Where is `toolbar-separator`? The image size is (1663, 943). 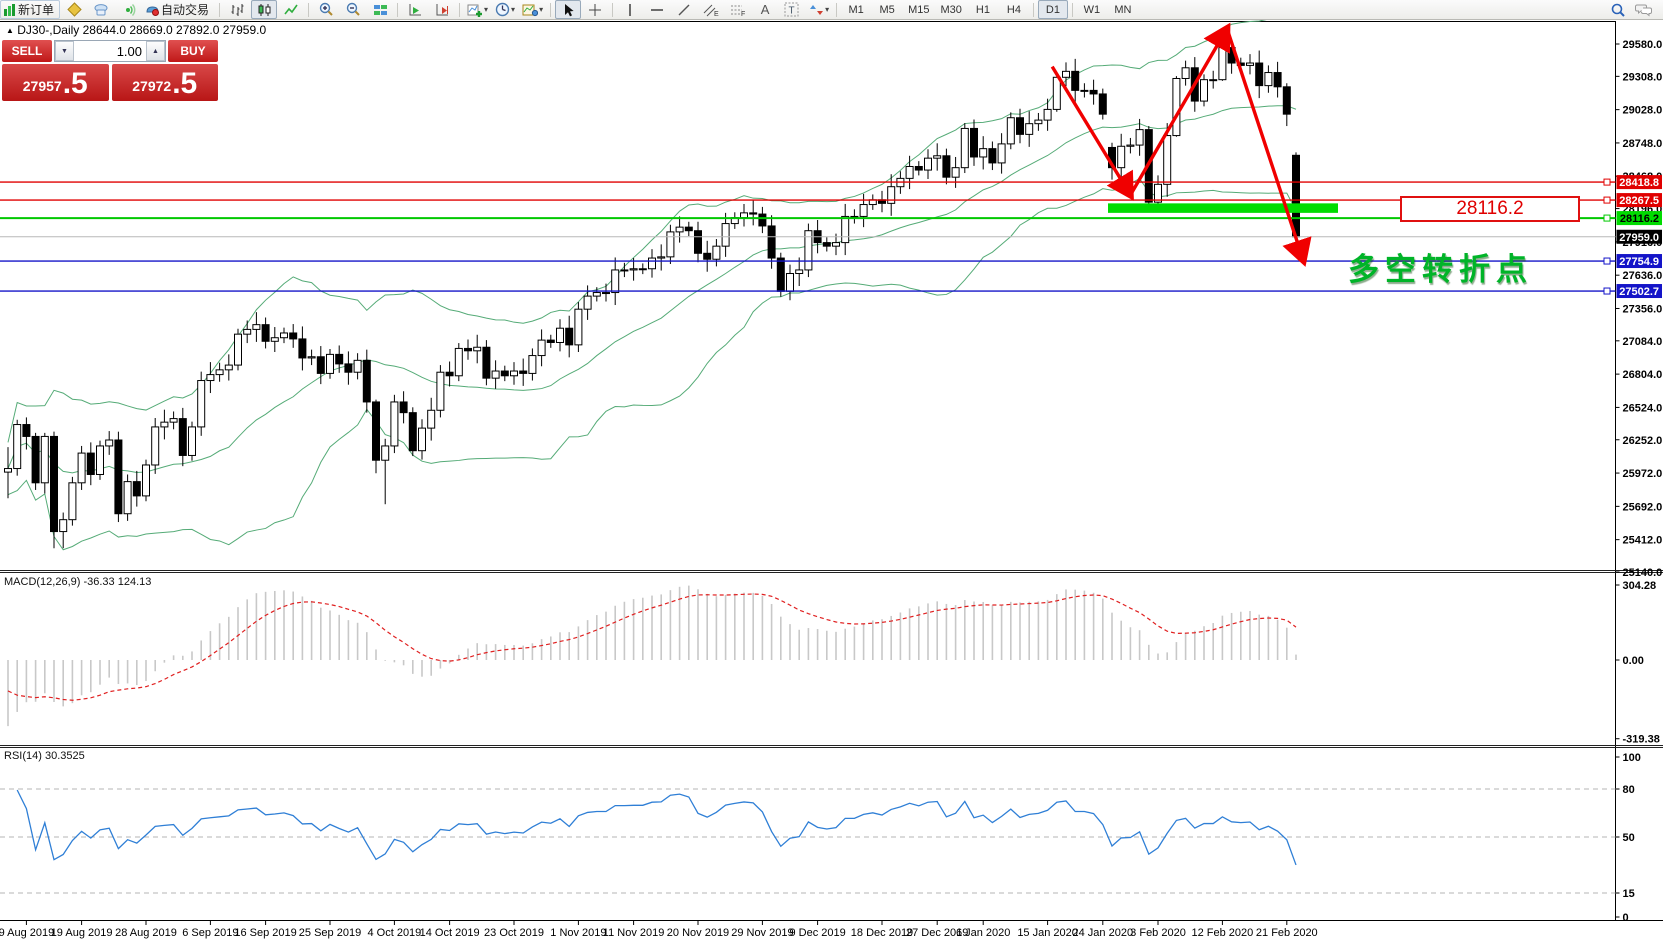
toolbar-separator is located at coordinates (220, 9).